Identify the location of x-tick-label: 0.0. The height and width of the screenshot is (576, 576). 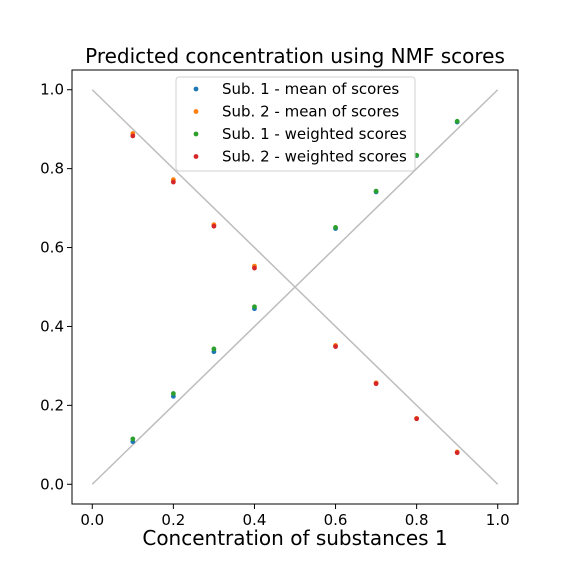
(92, 520).